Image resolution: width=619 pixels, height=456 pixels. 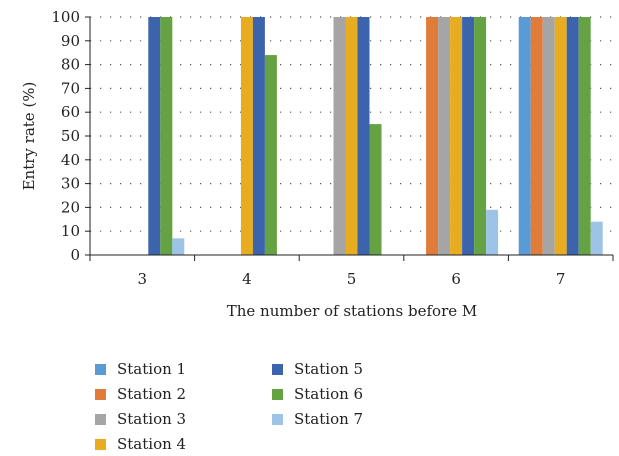 I want to click on y-tick-label: 100, so click(x=65, y=17).